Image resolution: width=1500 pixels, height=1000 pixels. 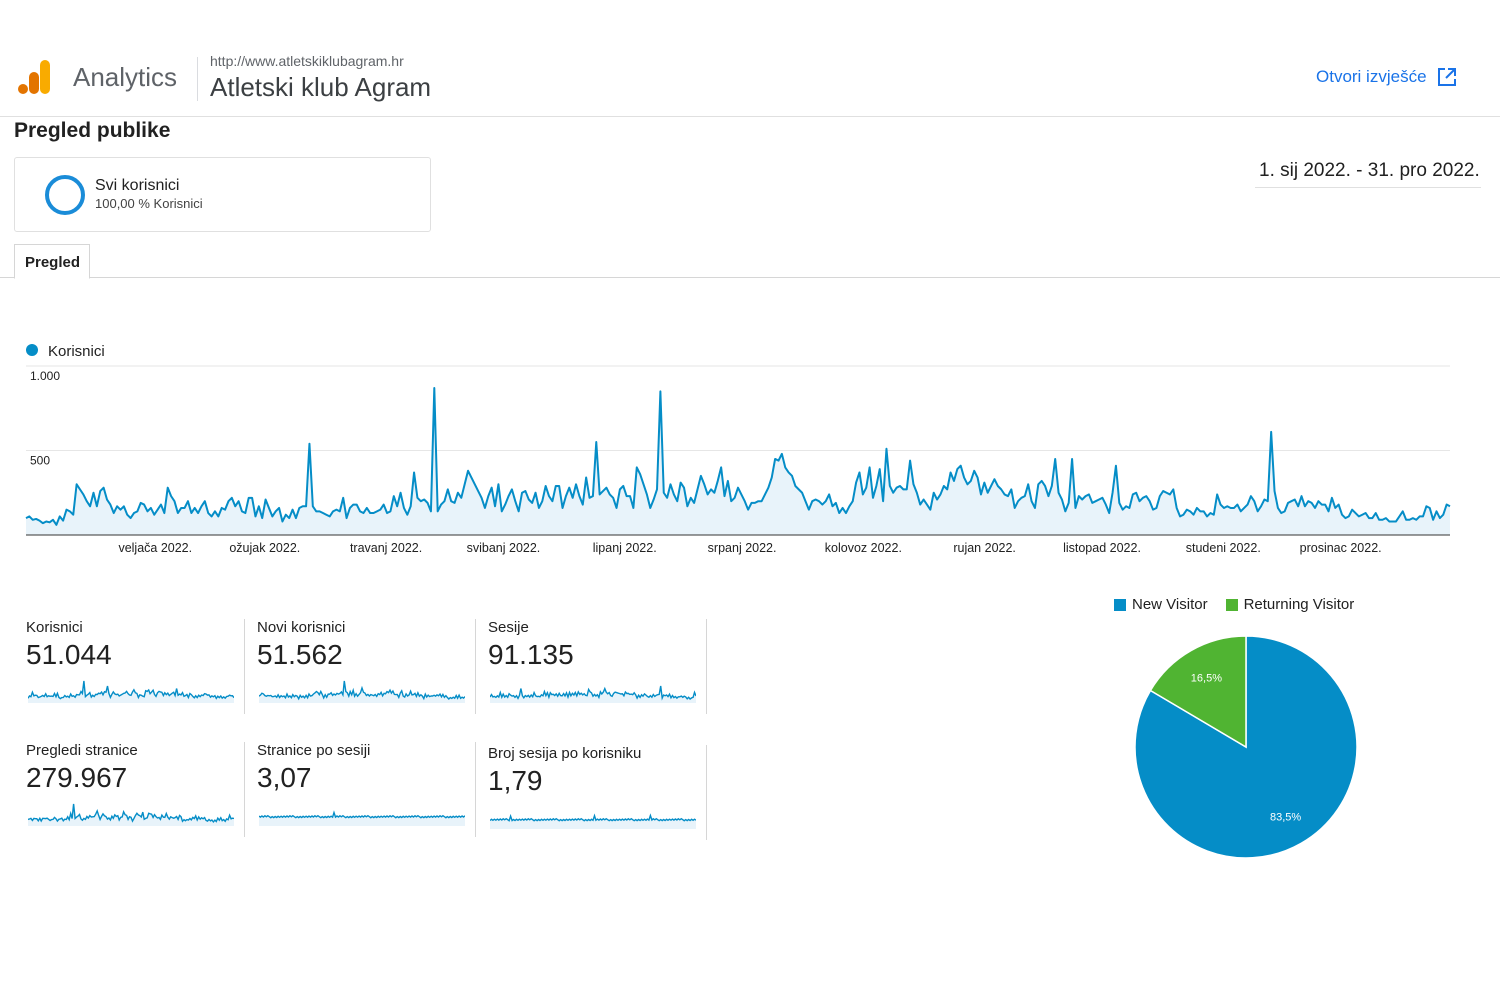 What do you see at coordinates (863, 548) in the screenshot?
I see `x-tick-label: kolovoz 2022.` at bounding box center [863, 548].